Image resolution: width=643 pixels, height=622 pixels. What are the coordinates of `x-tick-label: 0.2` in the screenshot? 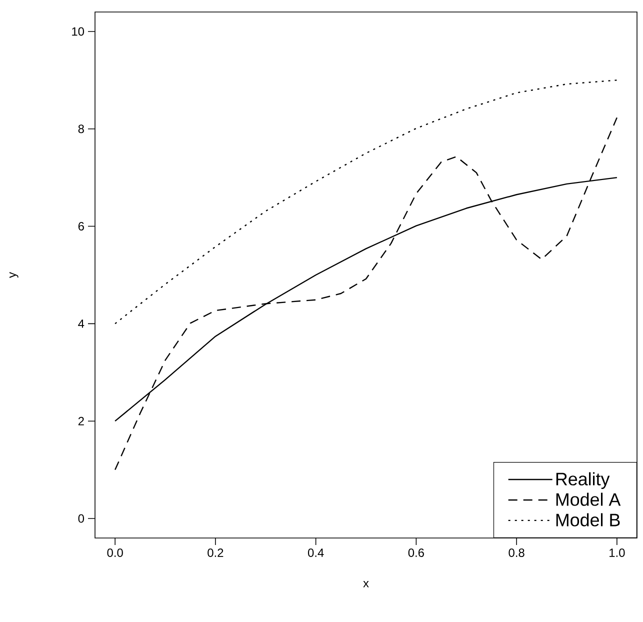 It's located at (216, 552).